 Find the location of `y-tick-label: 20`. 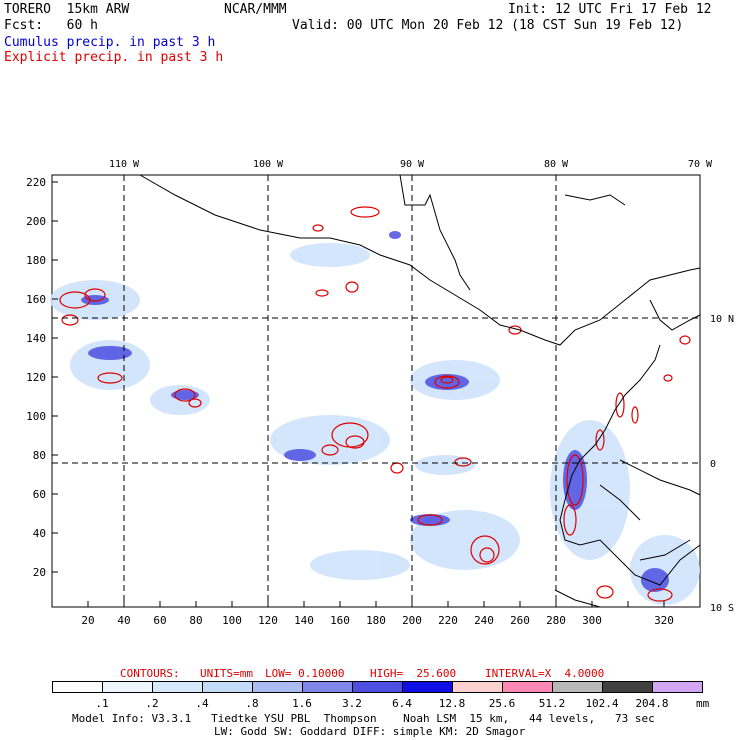

y-tick-label: 20 is located at coordinates (39, 572).